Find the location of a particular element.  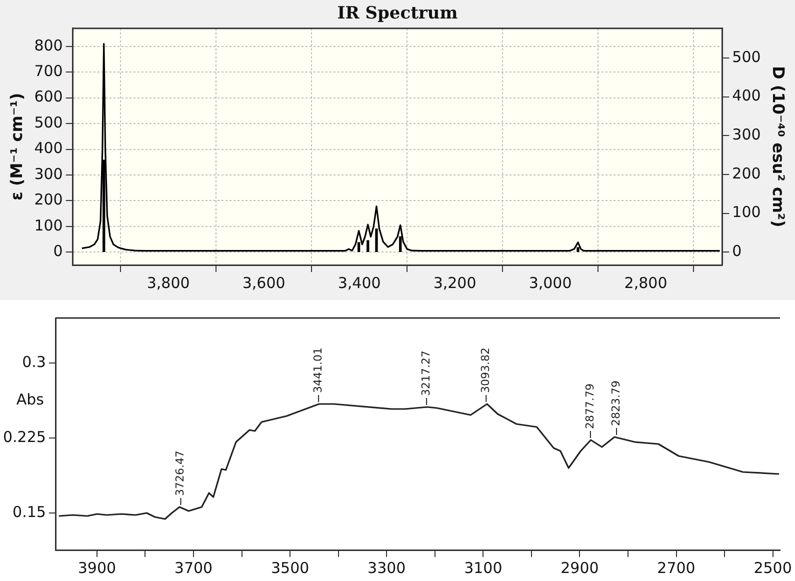

x-tick-label: 2700 is located at coordinates (676, 567).